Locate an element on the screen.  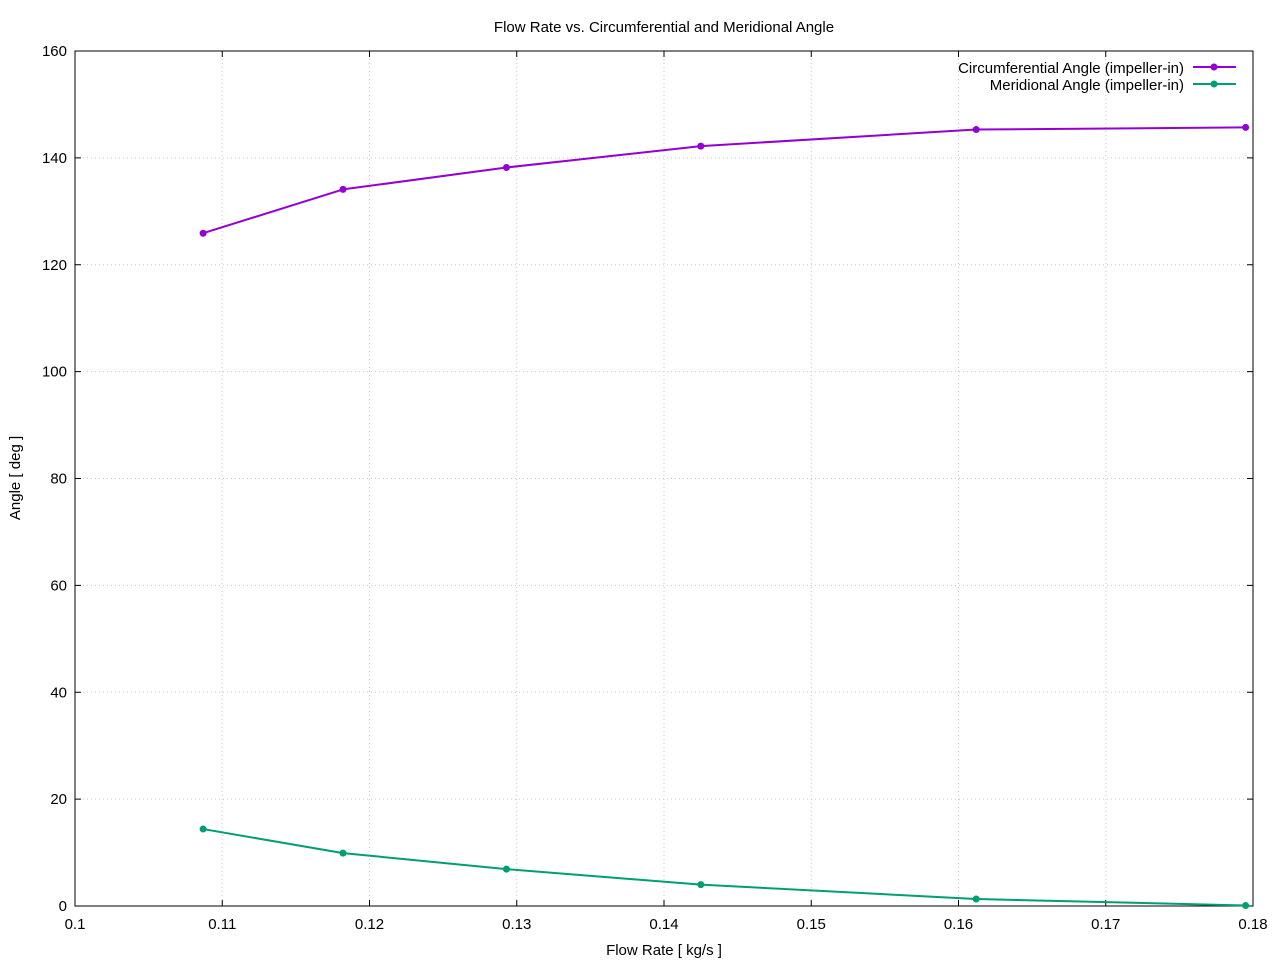
y-tick-label: 140 is located at coordinates (54, 158).